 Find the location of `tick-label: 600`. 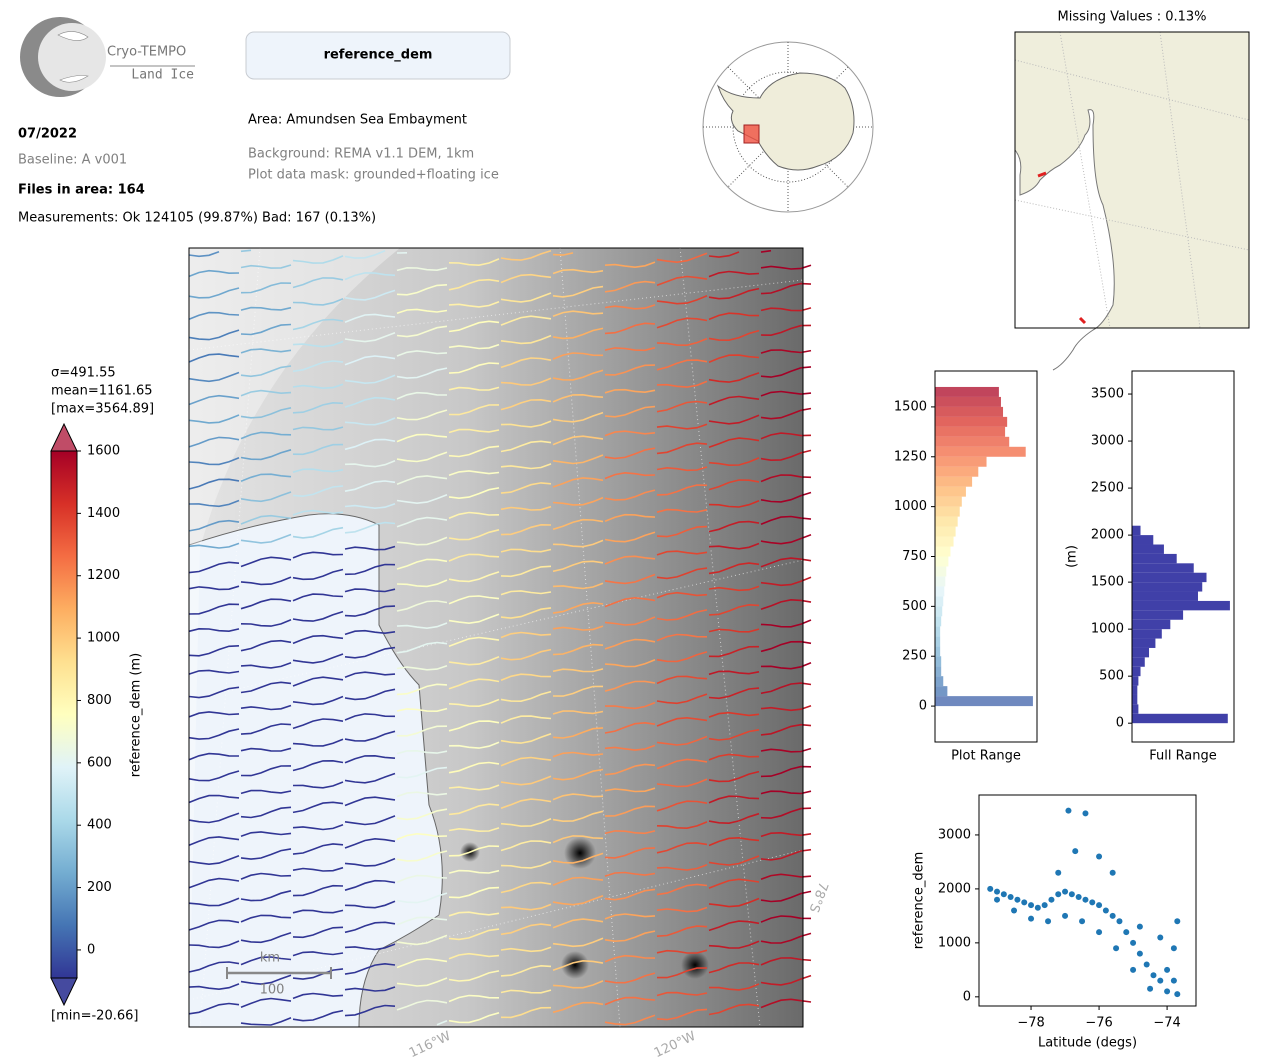

tick-label: 600 is located at coordinates (99, 762).